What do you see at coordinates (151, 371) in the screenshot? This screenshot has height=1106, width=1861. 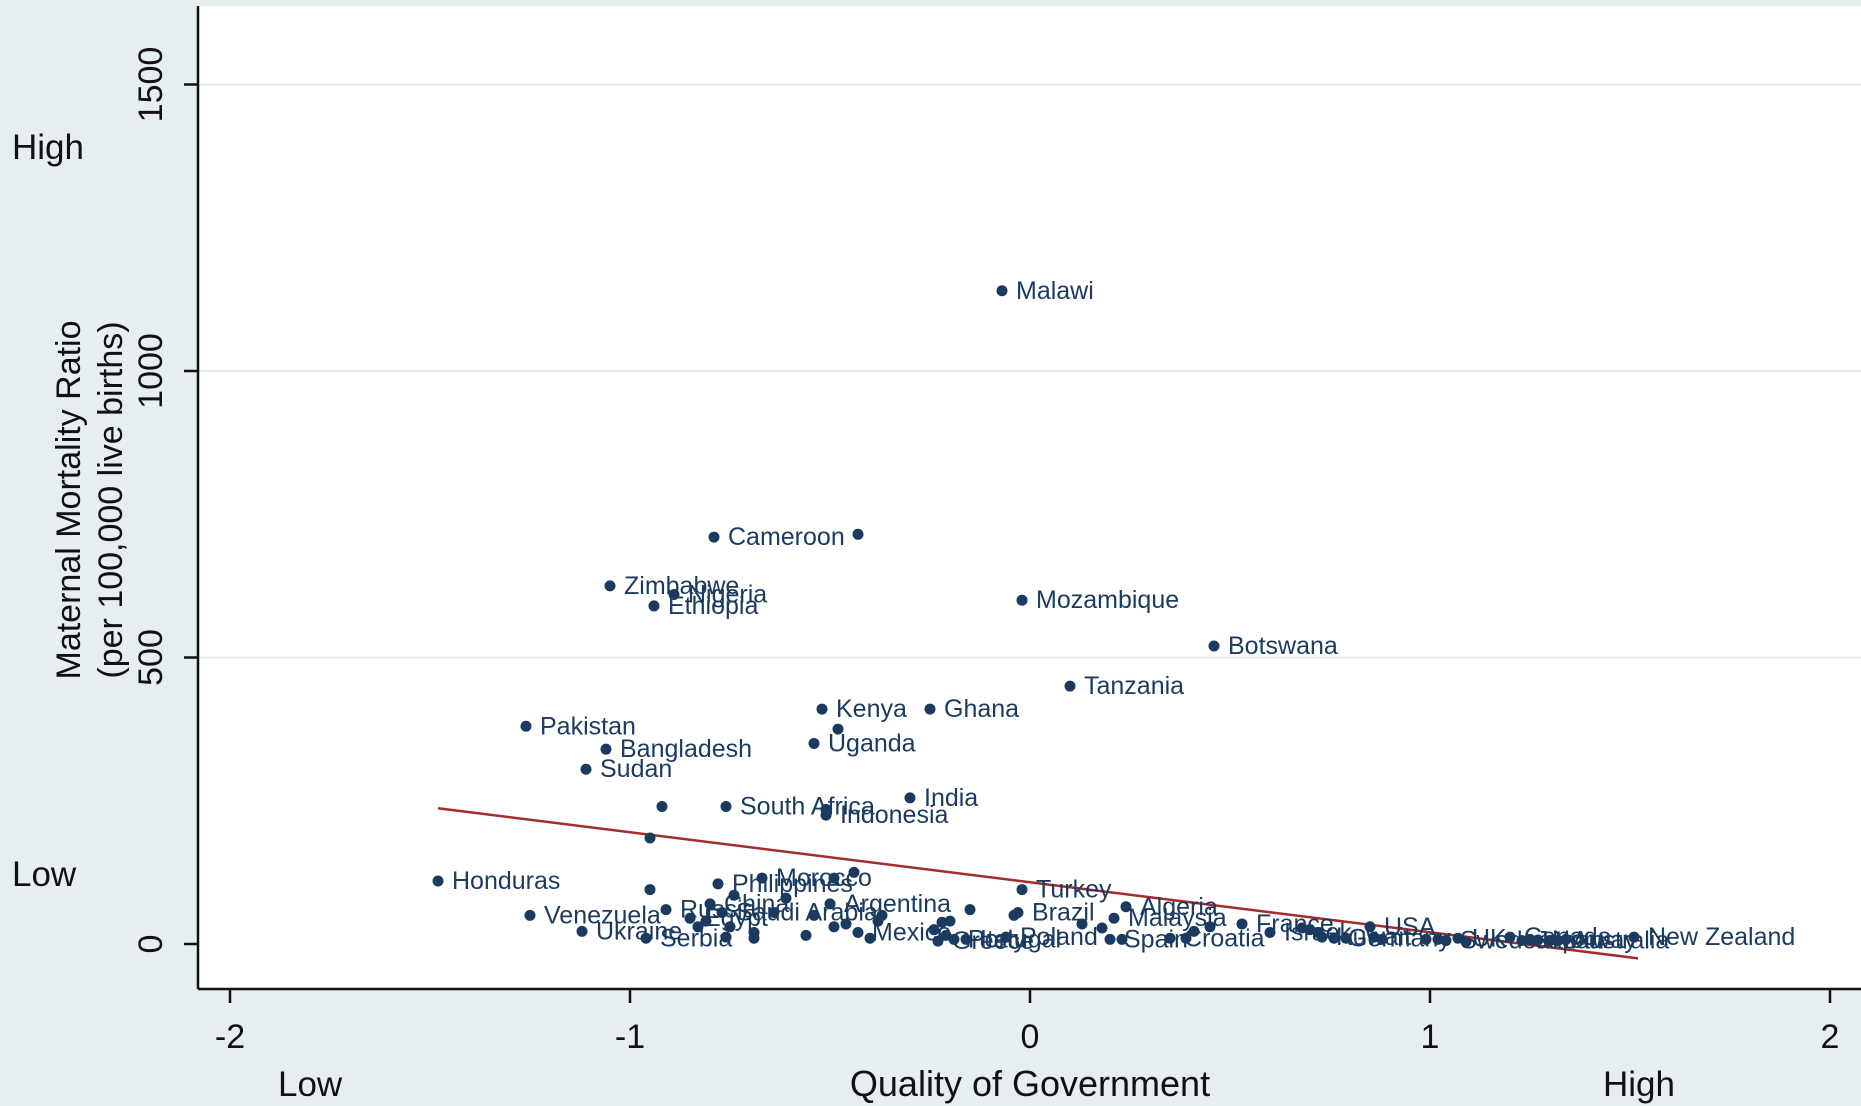 I see `y-tick-label: 1000` at bounding box center [151, 371].